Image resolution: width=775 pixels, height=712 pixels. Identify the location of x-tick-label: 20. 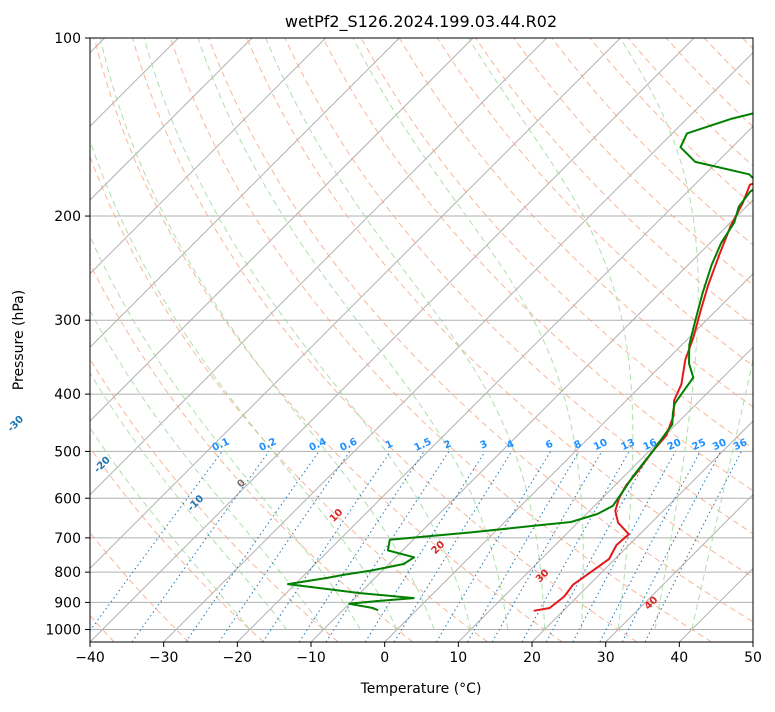
(532, 658).